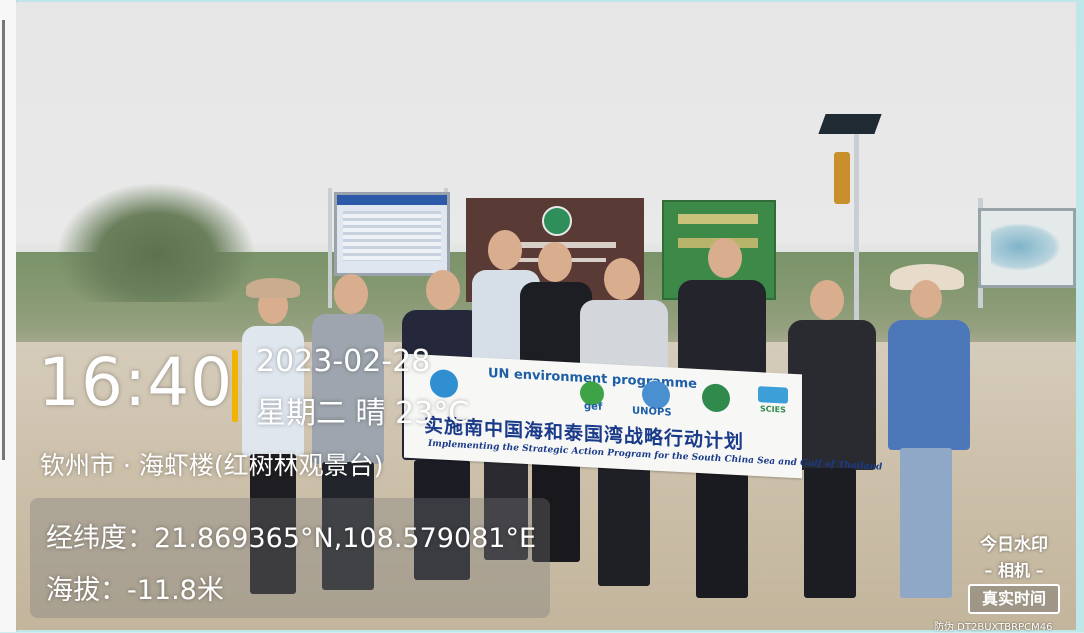 The width and height of the screenshot is (1084, 633). I want to click on watermark-date: 2023-02-28, so click(343, 361).